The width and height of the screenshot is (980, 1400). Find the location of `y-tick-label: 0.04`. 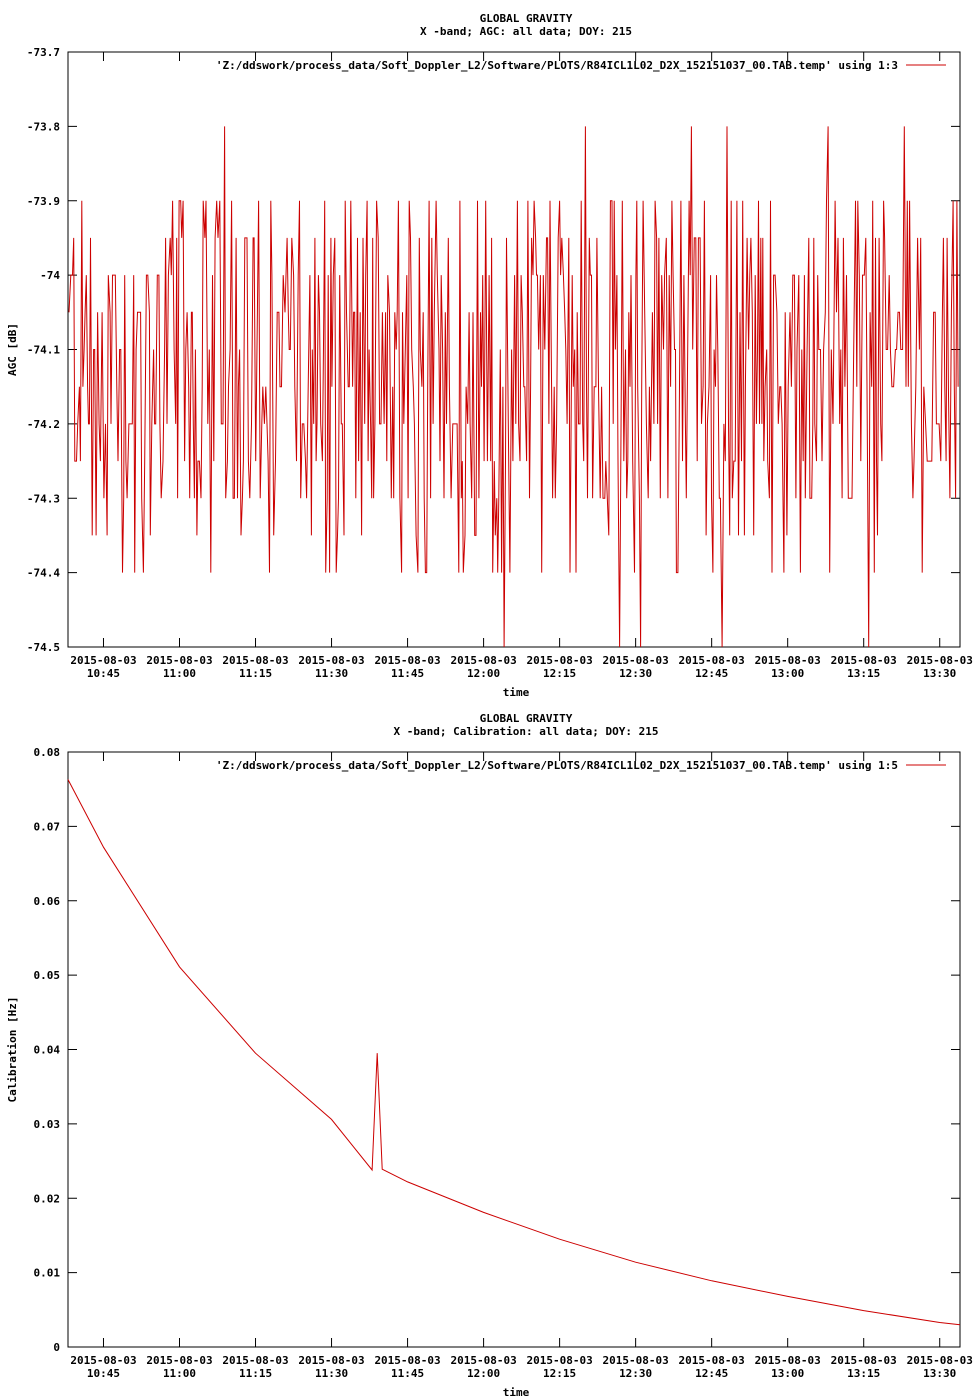

y-tick-label: 0.04 is located at coordinates (47, 1050).